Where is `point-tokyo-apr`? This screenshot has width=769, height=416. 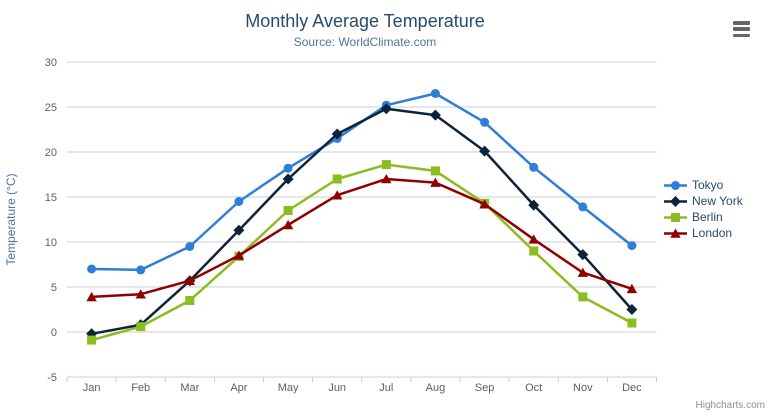 point-tokyo-apr is located at coordinates (239, 201).